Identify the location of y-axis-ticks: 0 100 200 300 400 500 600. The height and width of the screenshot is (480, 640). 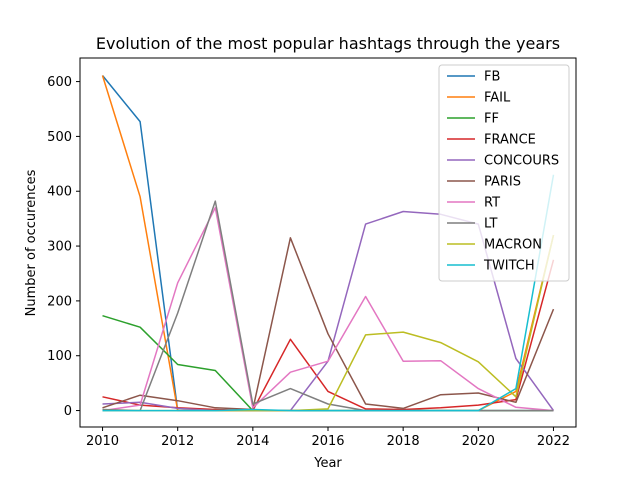
(63, 247).